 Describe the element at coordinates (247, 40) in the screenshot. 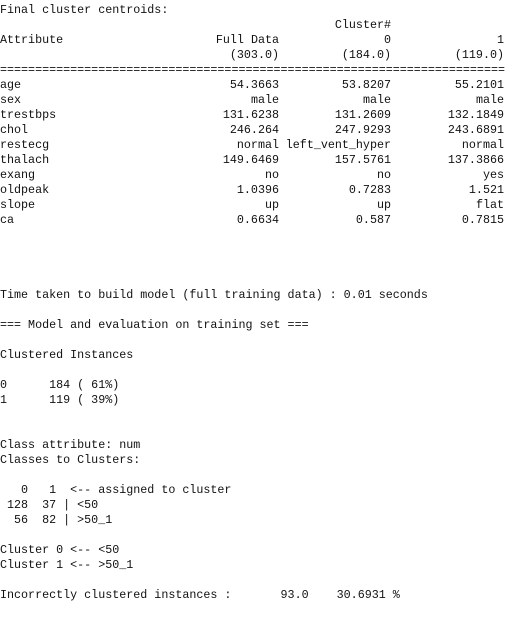

I see `column-header: Full Data` at that location.